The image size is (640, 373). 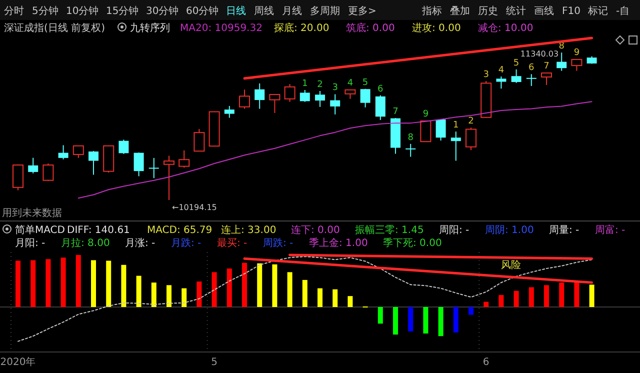 I want to click on text: MA20: 10959.32, so click(x=221, y=28).